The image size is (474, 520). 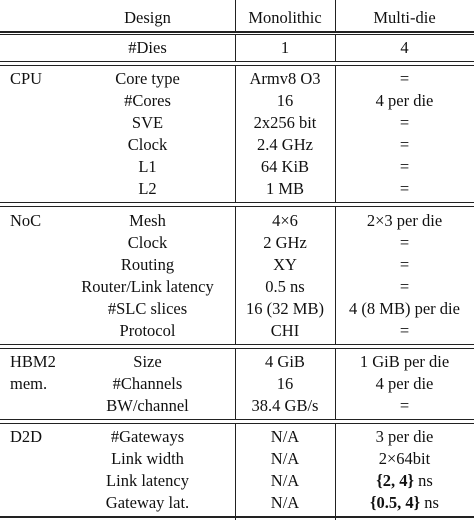 What do you see at coordinates (285, 220) in the screenshot?
I see `monolithic-value: 4×6` at bounding box center [285, 220].